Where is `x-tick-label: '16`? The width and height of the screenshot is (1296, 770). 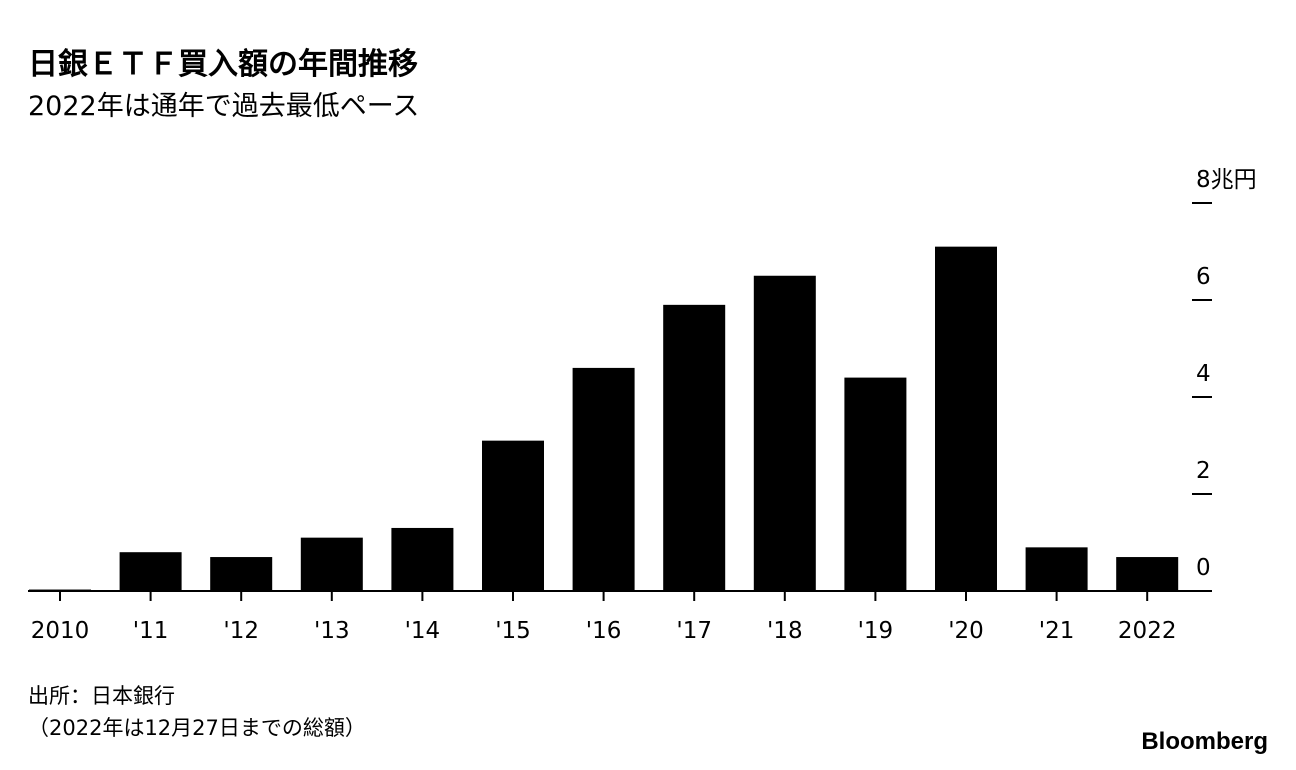
x-tick-label: '16 is located at coordinates (604, 631).